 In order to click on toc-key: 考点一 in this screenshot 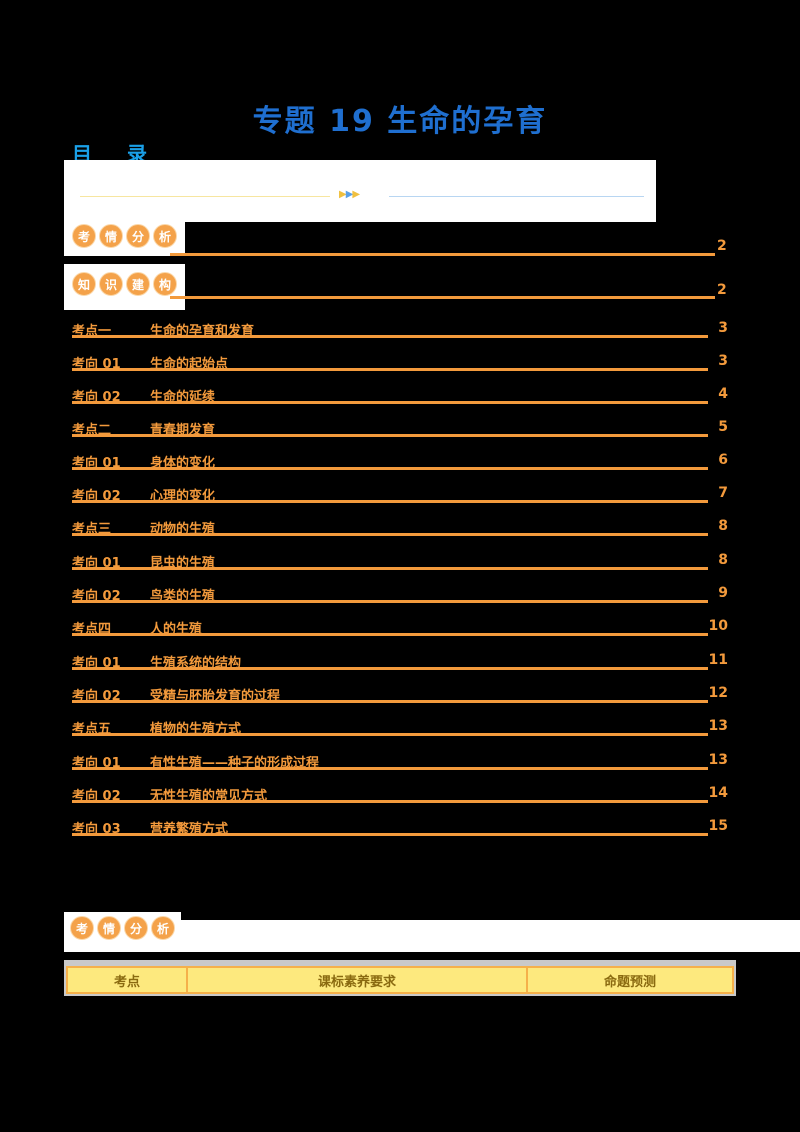, I will do `click(92, 331)`.